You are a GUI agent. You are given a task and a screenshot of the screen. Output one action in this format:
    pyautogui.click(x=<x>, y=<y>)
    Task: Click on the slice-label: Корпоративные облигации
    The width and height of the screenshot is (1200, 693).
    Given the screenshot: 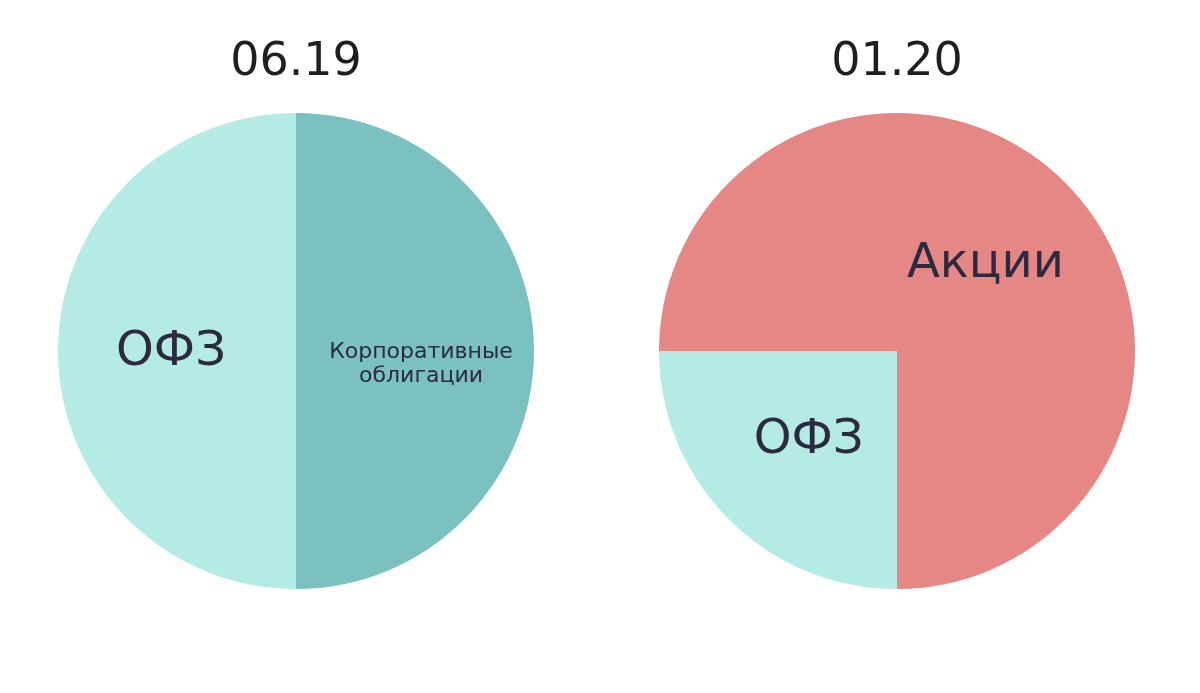 What is the action you would take?
    pyautogui.click(x=421, y=362)
    